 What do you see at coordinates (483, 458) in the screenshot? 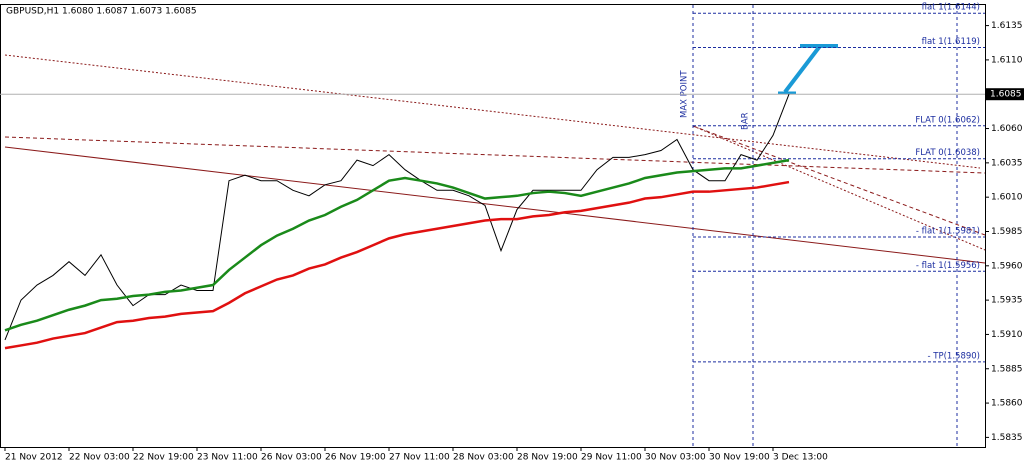
I see `x-tick-label: 28 Nov 03:00` at bounding box center [483, 458].